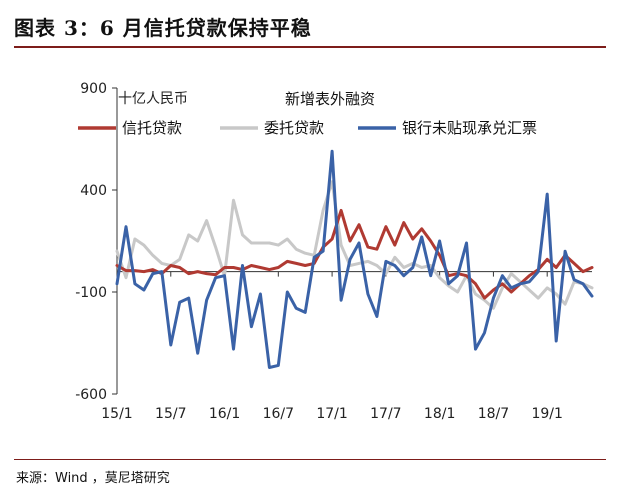 Image resolution: width=620 pixels, height=495 pixels. Describe the element at coordinates (93, 191) in the screenshot. I see `y-tick-label: 400` at that location.